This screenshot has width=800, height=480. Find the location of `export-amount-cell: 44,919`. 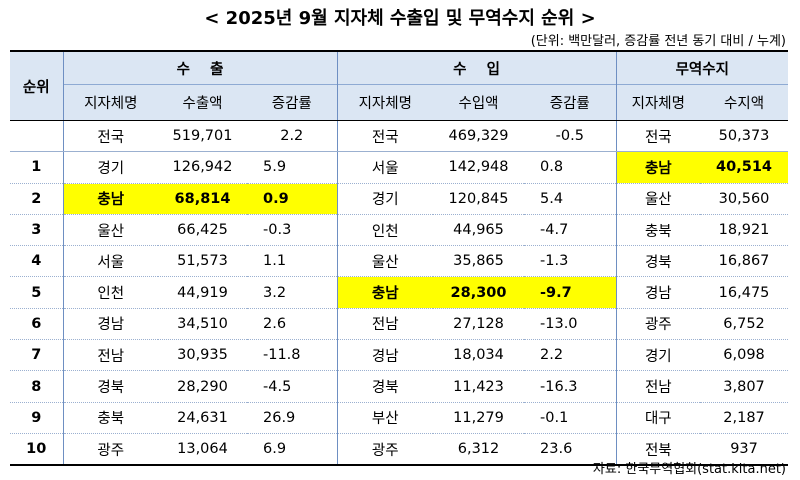

export-amount-cell: 44,919 is located at coordinates (202, 292).